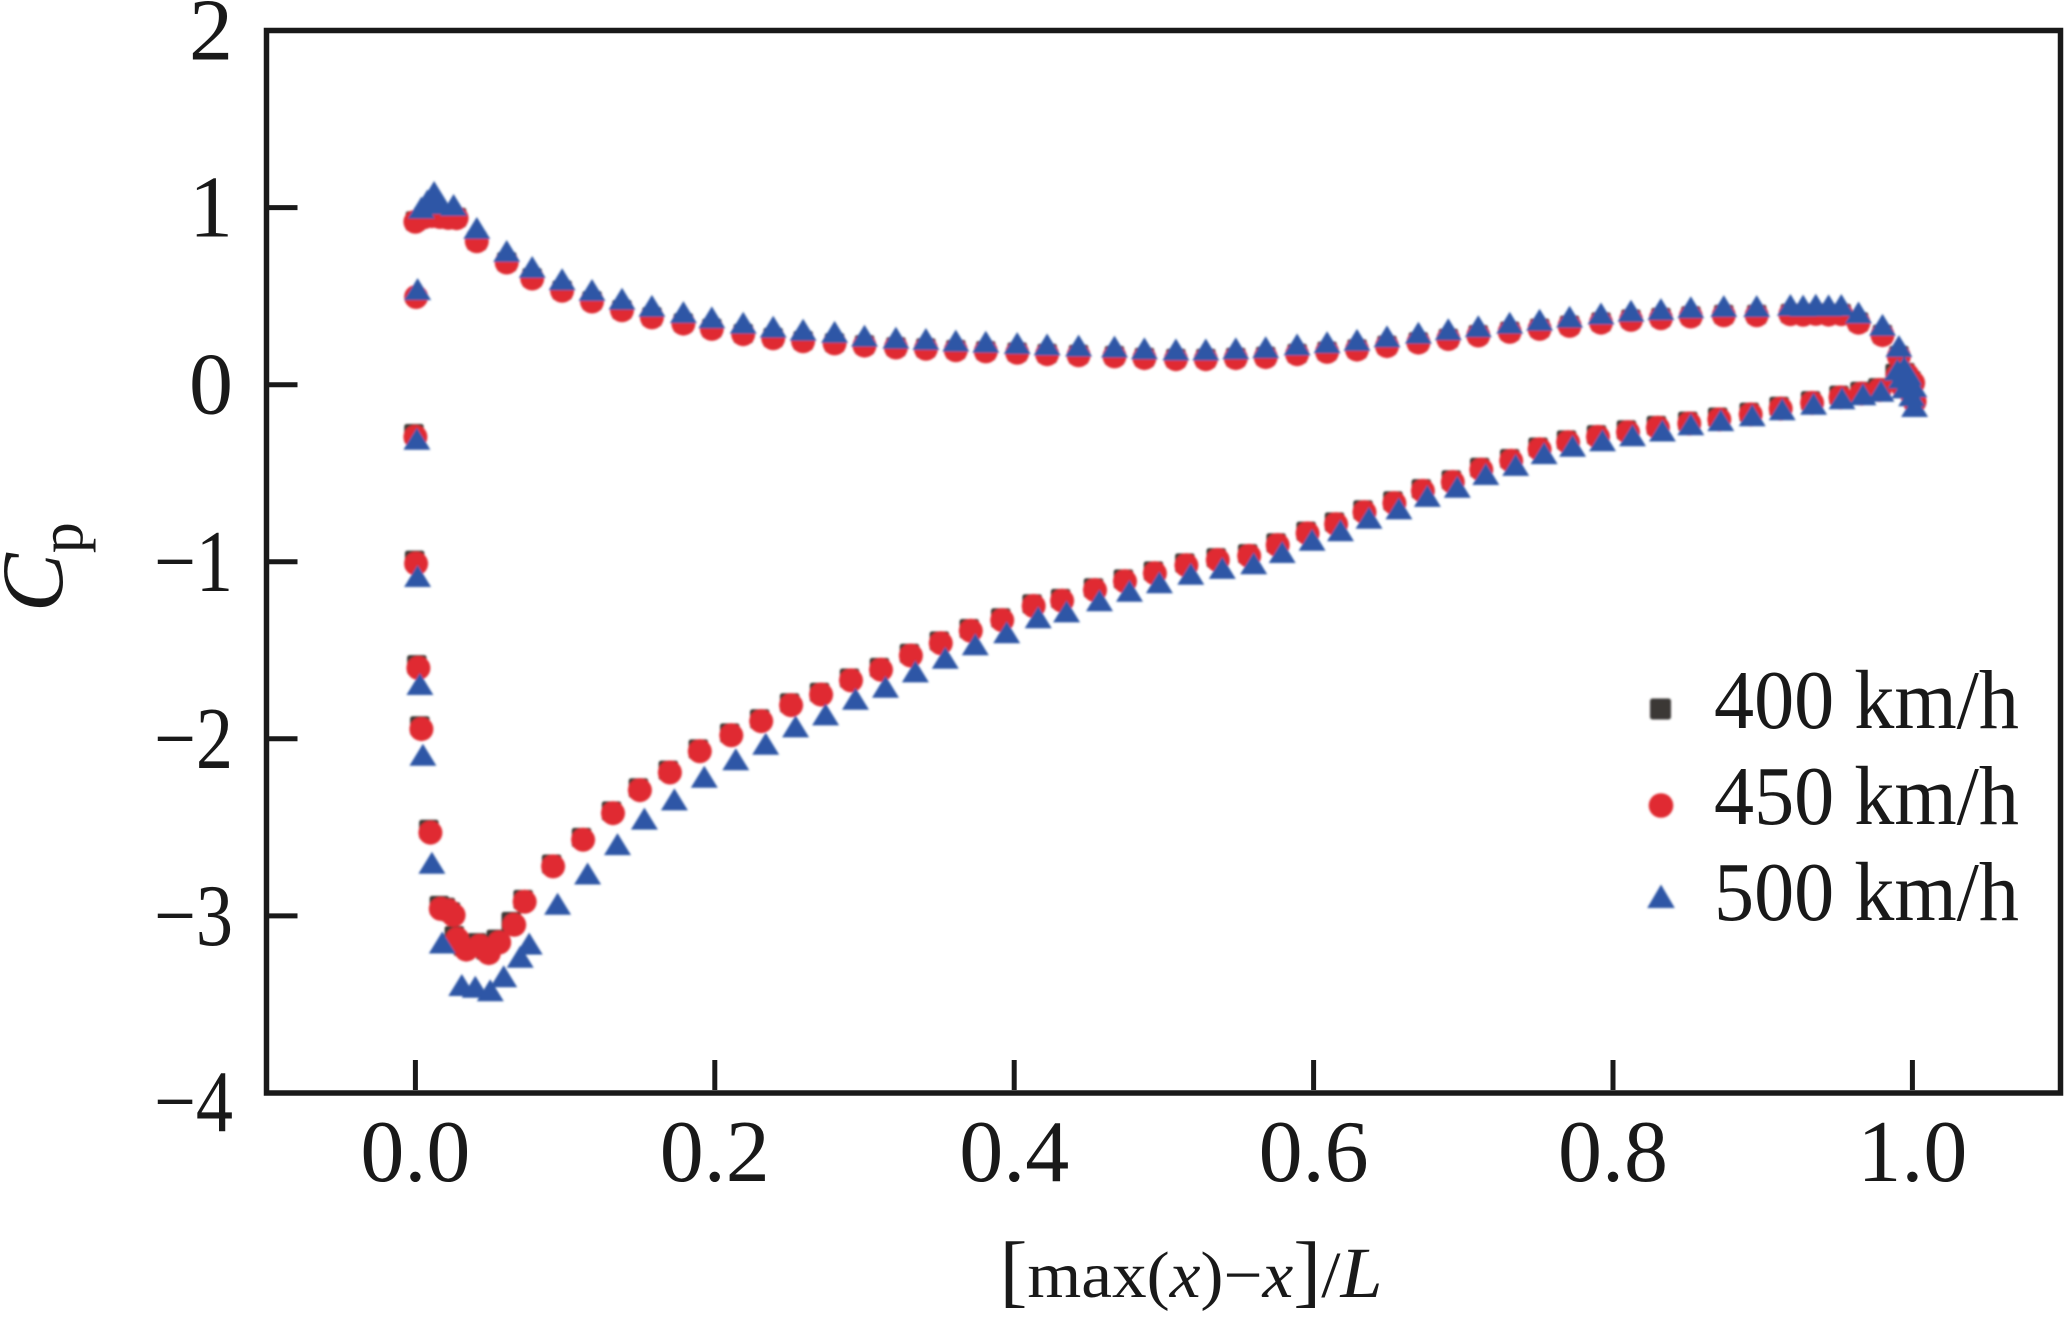  What do you see at coordinates (1314, 1152) in the screenshot?
I see `svg-text: 0.6` at bounding box center [1314, 1152].